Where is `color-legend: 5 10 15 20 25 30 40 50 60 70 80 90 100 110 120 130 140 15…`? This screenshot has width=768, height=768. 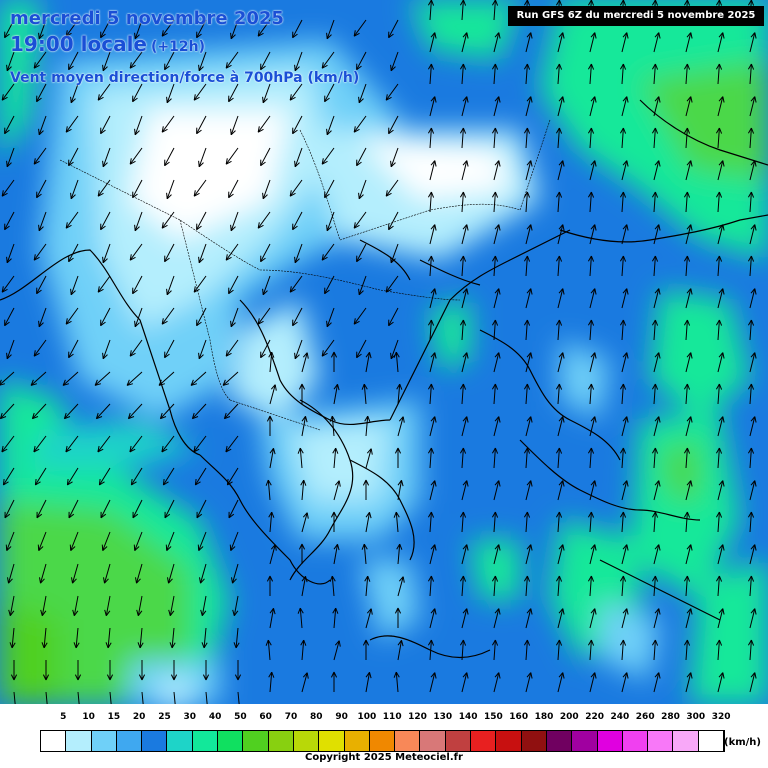 color-legend: 5 10 15 20 25 30 40 50 60 70 80 90 100 110 120 130 140 15… is located at coordinates (384, 736).